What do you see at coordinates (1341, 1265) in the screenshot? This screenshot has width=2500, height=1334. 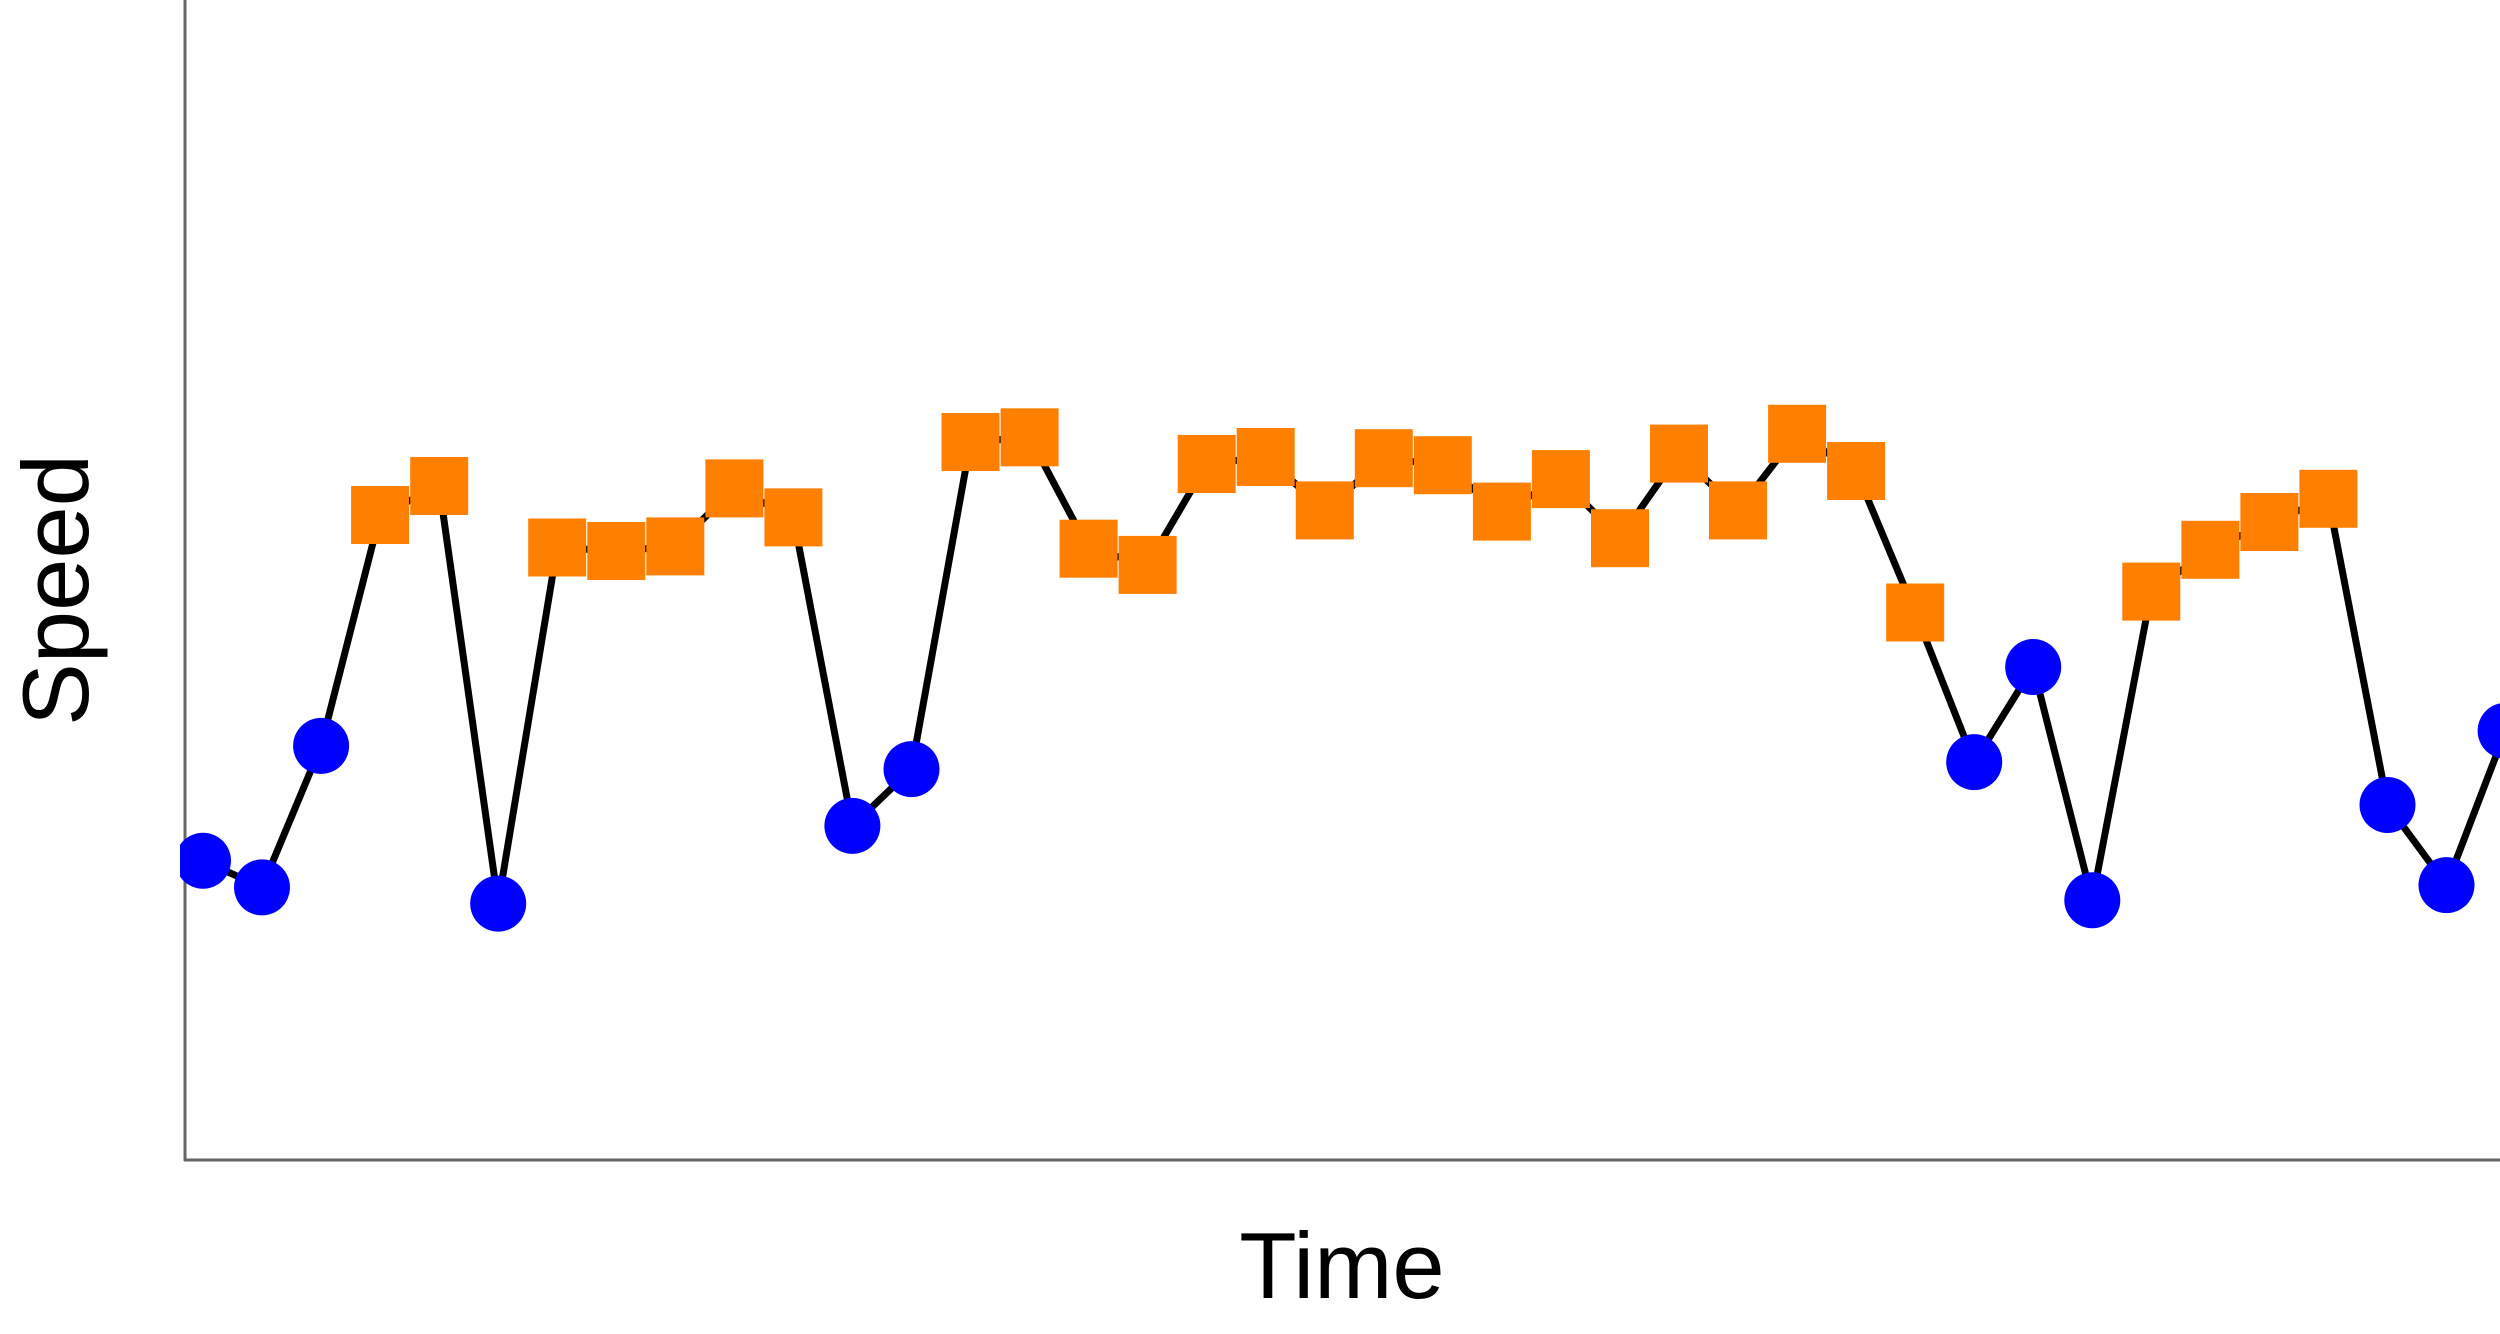 I see `x-axis-title: Time` at bounding box center [1341, 1265].